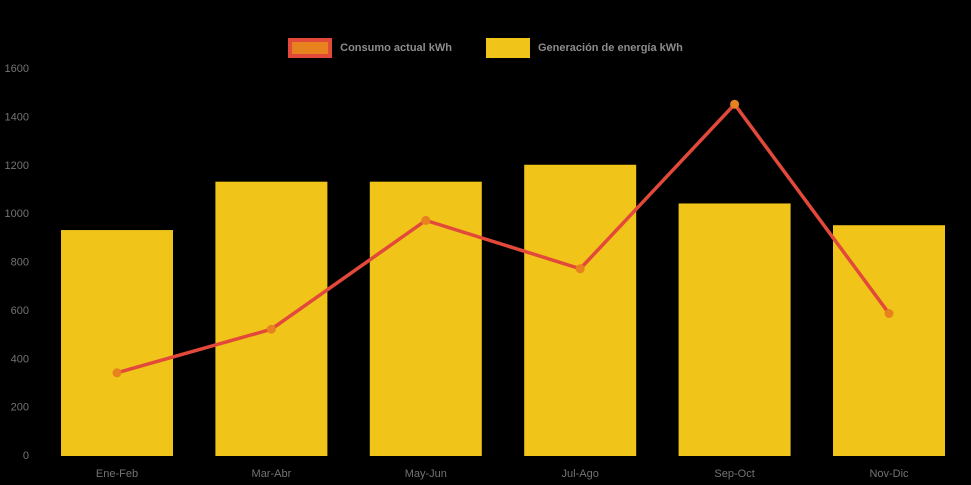 Image resolution: width=971 pixels, height=485 pixels. Describe the element at coordinates (20, 359) in the screenshot. I see `y-axis-tick-label: 400` at that location.